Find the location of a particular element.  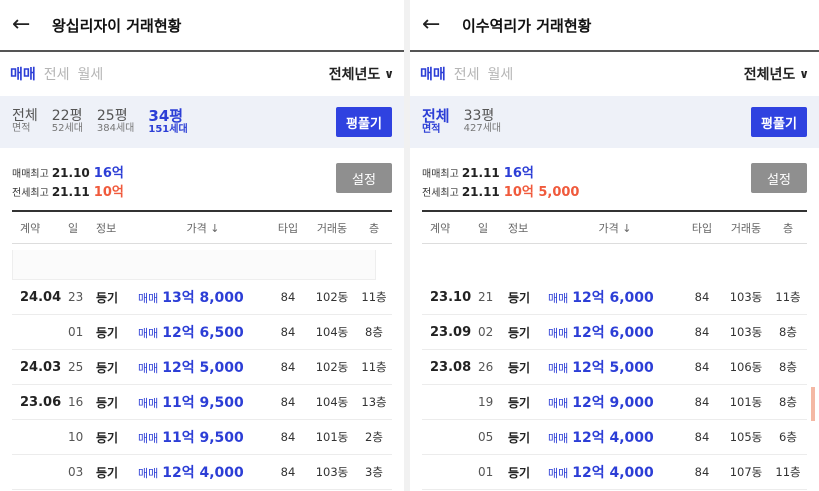

contract-day: 02 is located at coordinates (486, 332).